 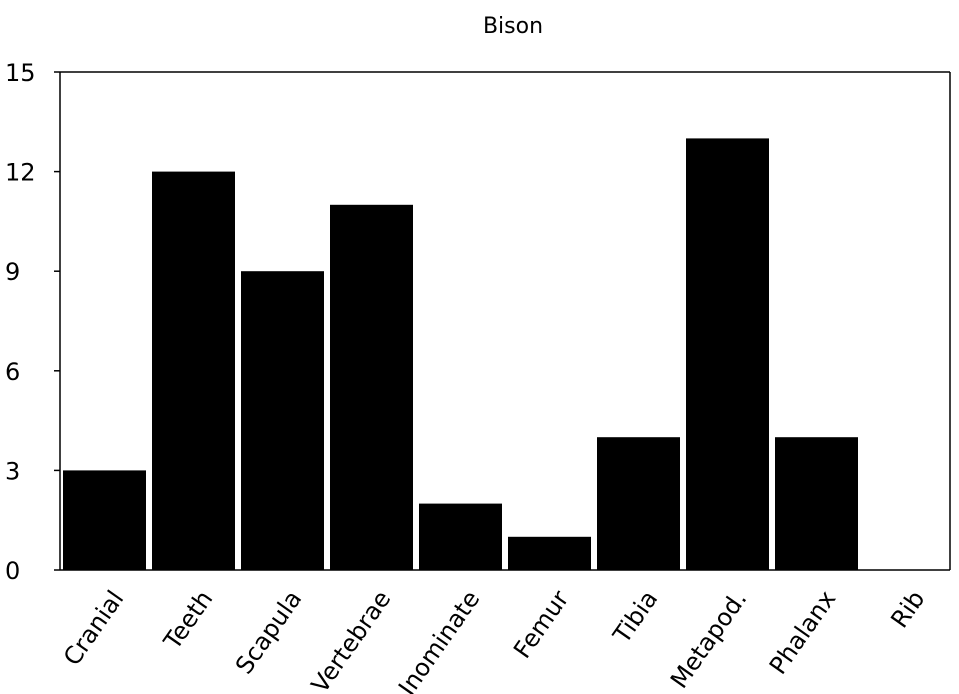 What do you see at coordinates (20, 173) in the screenshot?
I see `y-tick-label: 12` at bounding box center [20, 173].